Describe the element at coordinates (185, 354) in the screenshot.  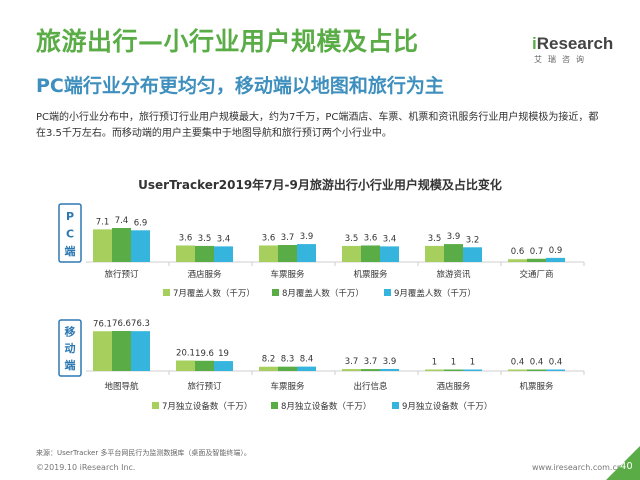
I see `data-label: 20.1` at that location.